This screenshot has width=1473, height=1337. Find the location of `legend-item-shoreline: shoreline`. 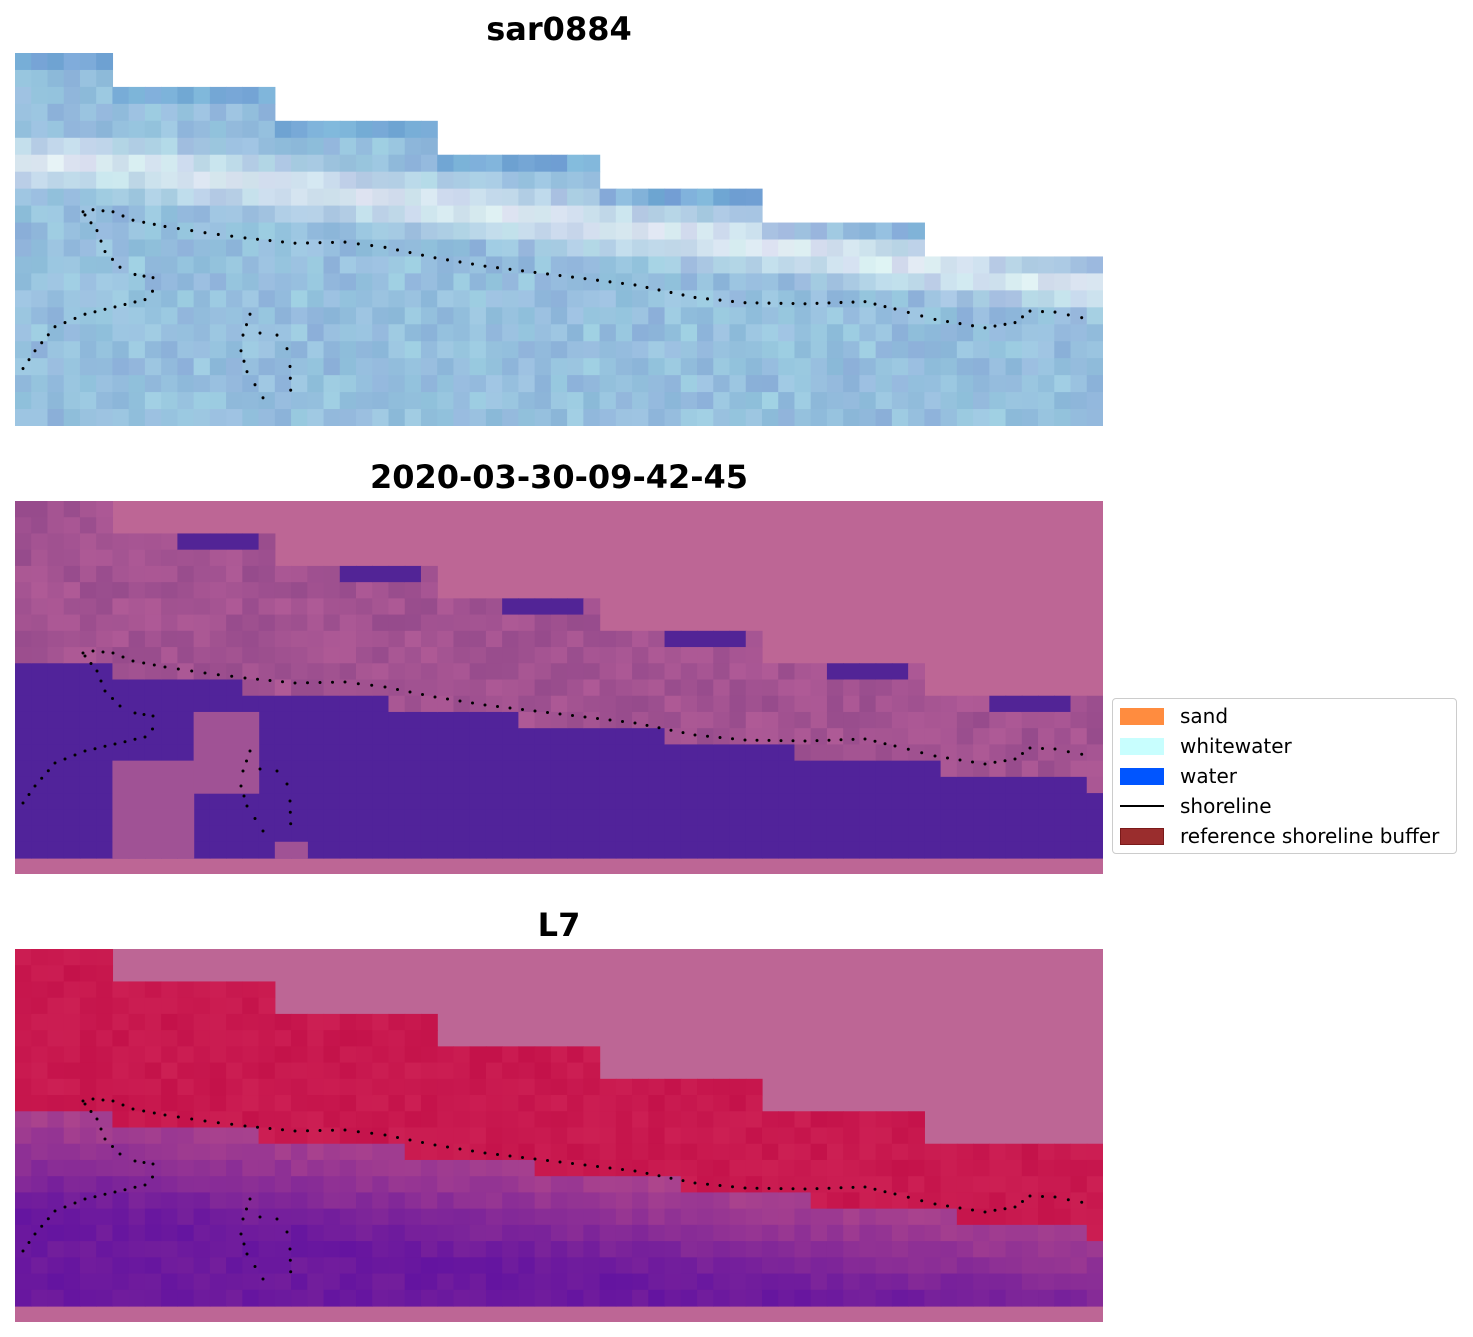

legend-item-shoreline: shoreline is located at coordinates (1196, 806).